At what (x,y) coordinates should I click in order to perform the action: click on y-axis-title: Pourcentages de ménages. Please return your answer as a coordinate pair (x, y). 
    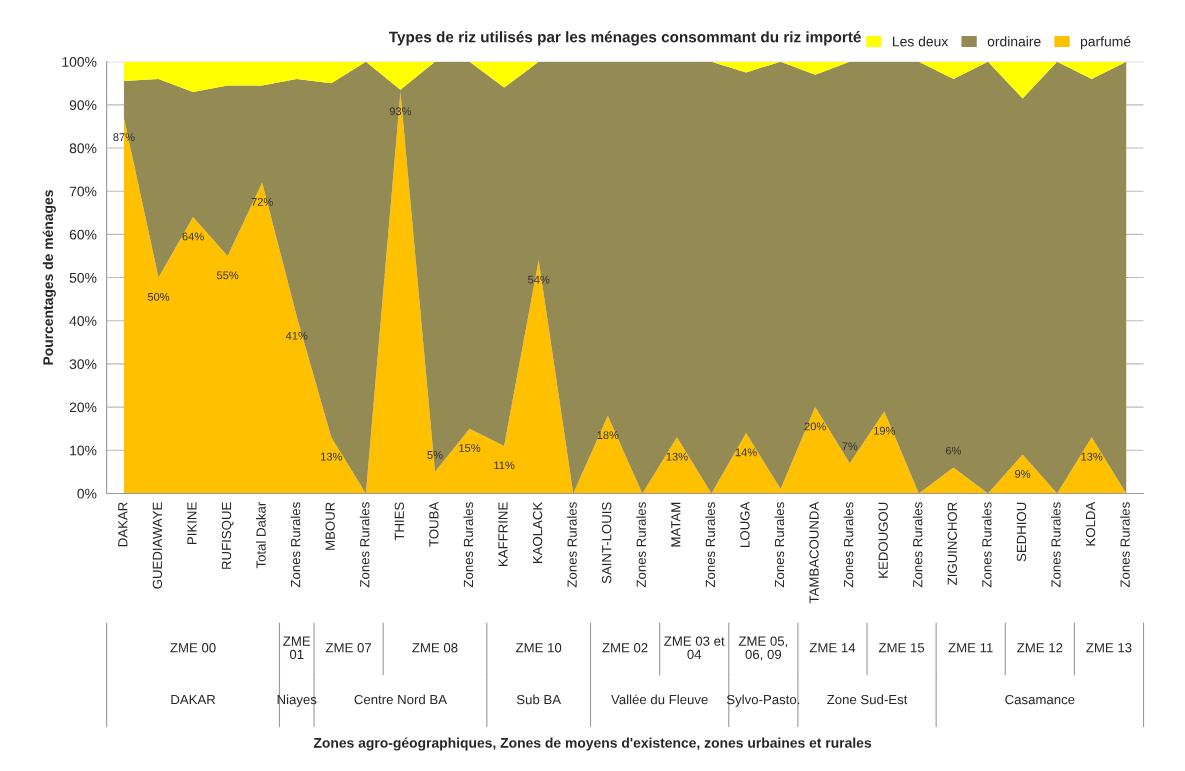
    Looking at the image, I should click on (49, 277).